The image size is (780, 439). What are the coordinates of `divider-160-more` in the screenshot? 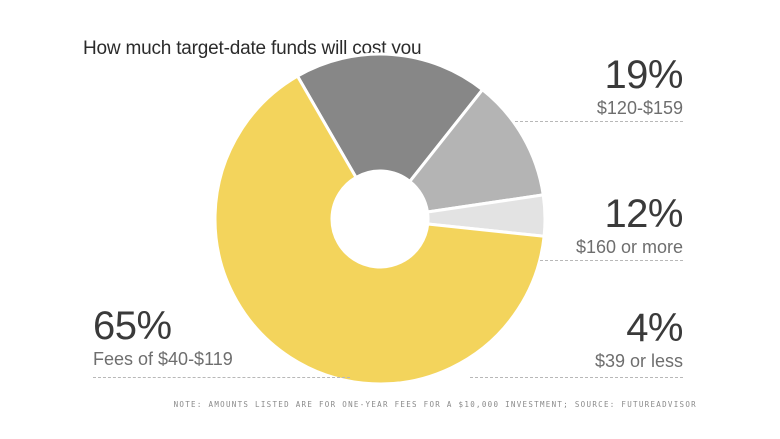 It's located at (611, 260).